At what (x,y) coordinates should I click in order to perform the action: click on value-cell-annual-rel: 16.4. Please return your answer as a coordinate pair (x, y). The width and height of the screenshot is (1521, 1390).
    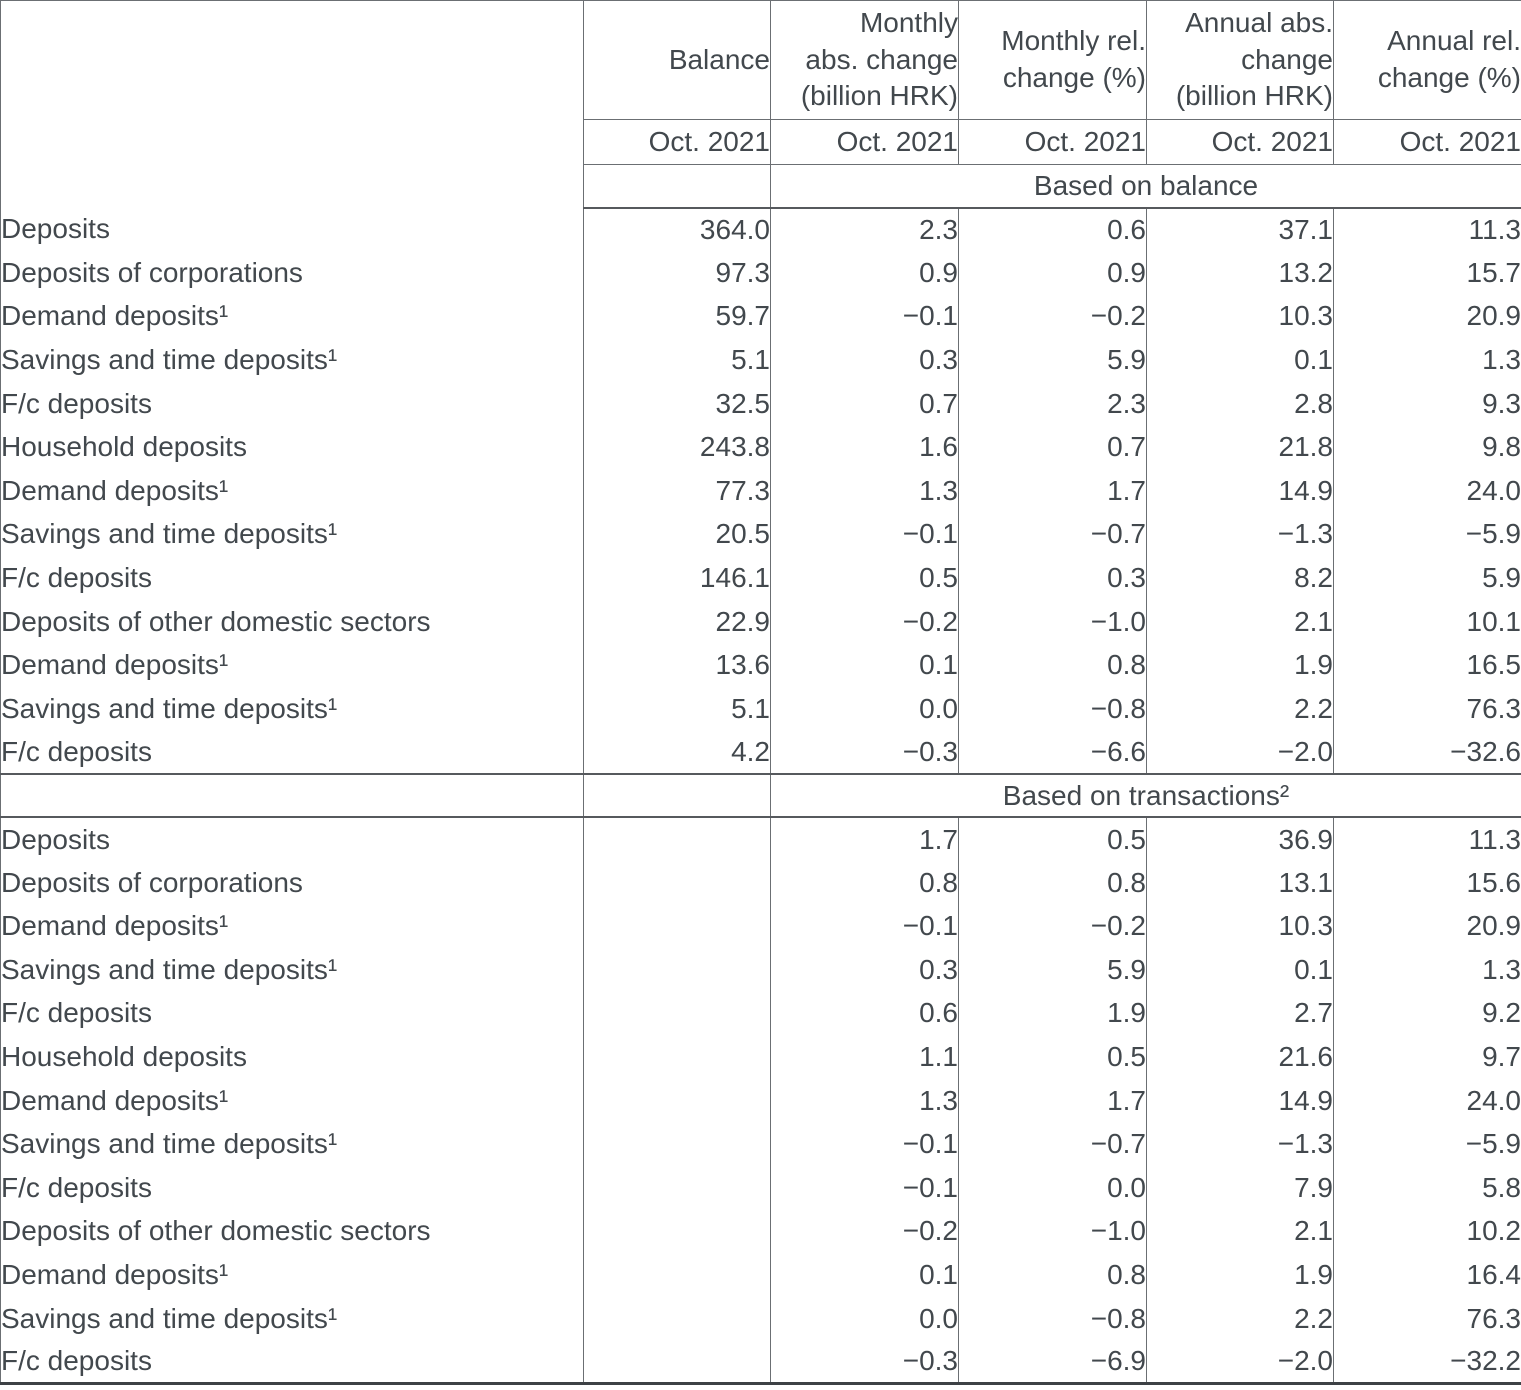
    Looking at the image, I should click on (1427, 1275).